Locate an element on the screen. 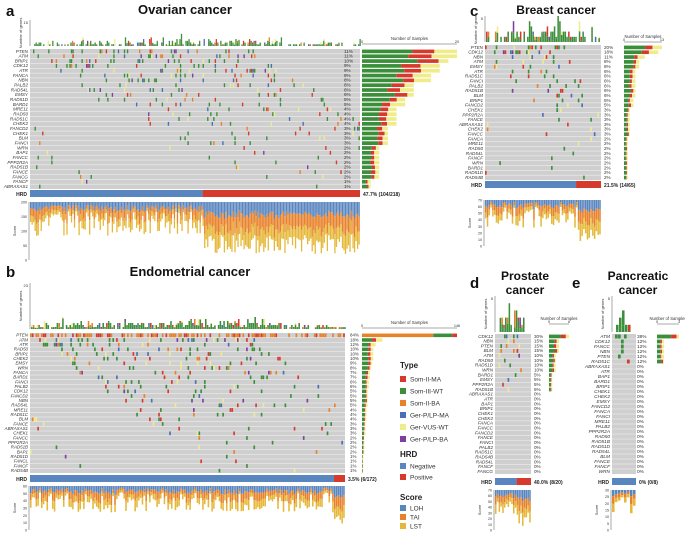 The width and height of the screenshot is (685, 535). gene-label: CHEK1 is located at coordinates (20, 433).